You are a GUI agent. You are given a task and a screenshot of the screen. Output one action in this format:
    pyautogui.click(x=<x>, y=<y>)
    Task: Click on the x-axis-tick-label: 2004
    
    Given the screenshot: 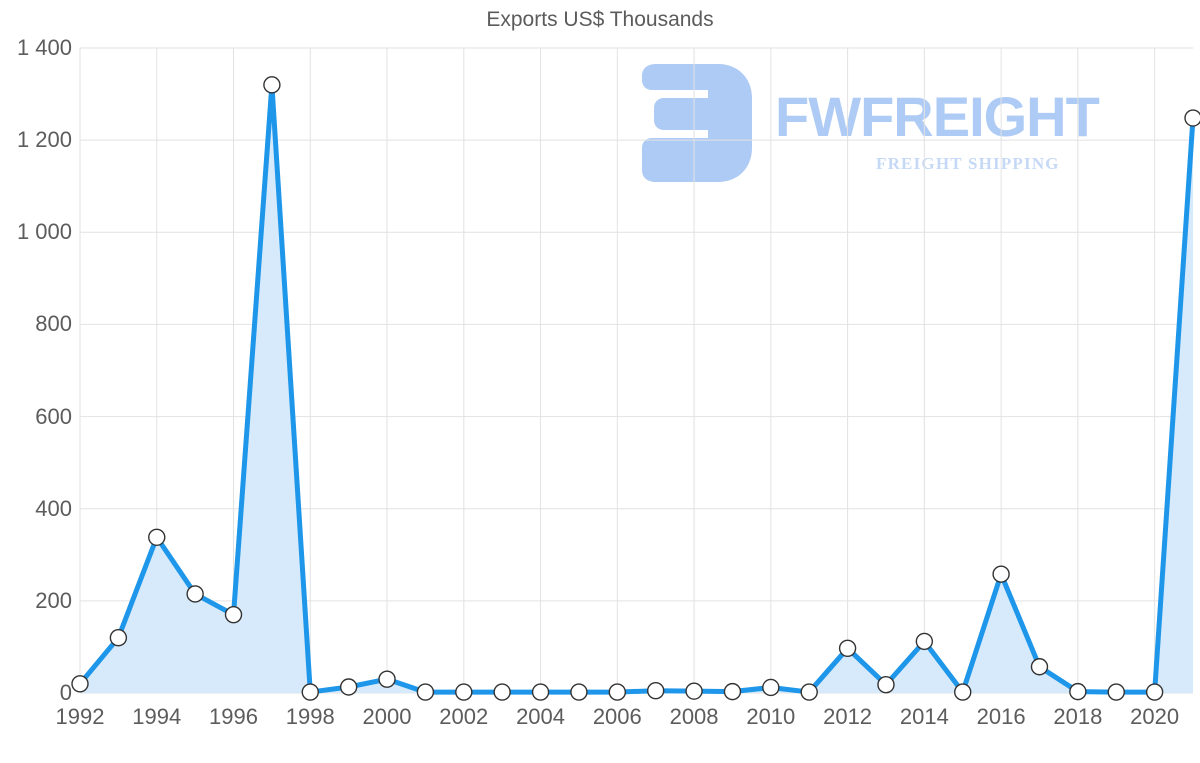 What is the action you would take?
    pyautogui.click(x=541, y=716)
    